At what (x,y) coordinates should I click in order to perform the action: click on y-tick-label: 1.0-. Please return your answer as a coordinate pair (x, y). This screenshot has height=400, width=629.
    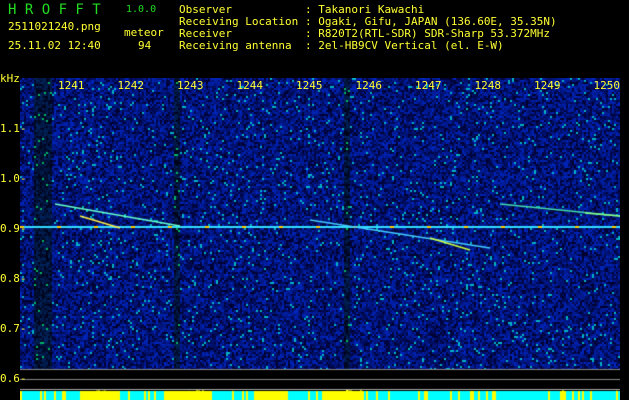
    Looking at the image, I should click on (13, 178).